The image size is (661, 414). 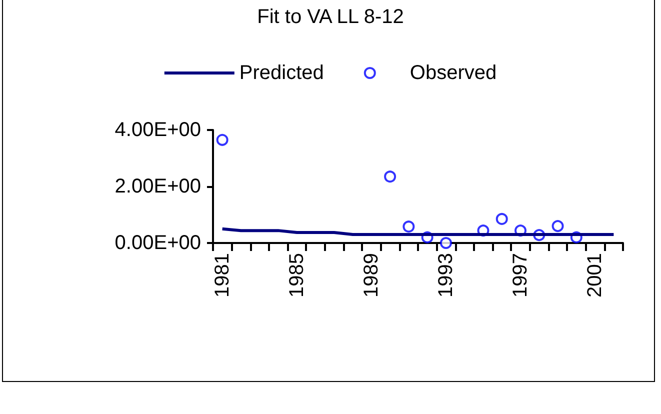 What do you see at coordinates (595, 275) in the screenshot?
I see `x-tick-label: 2001` at bounding box center [595, 275].